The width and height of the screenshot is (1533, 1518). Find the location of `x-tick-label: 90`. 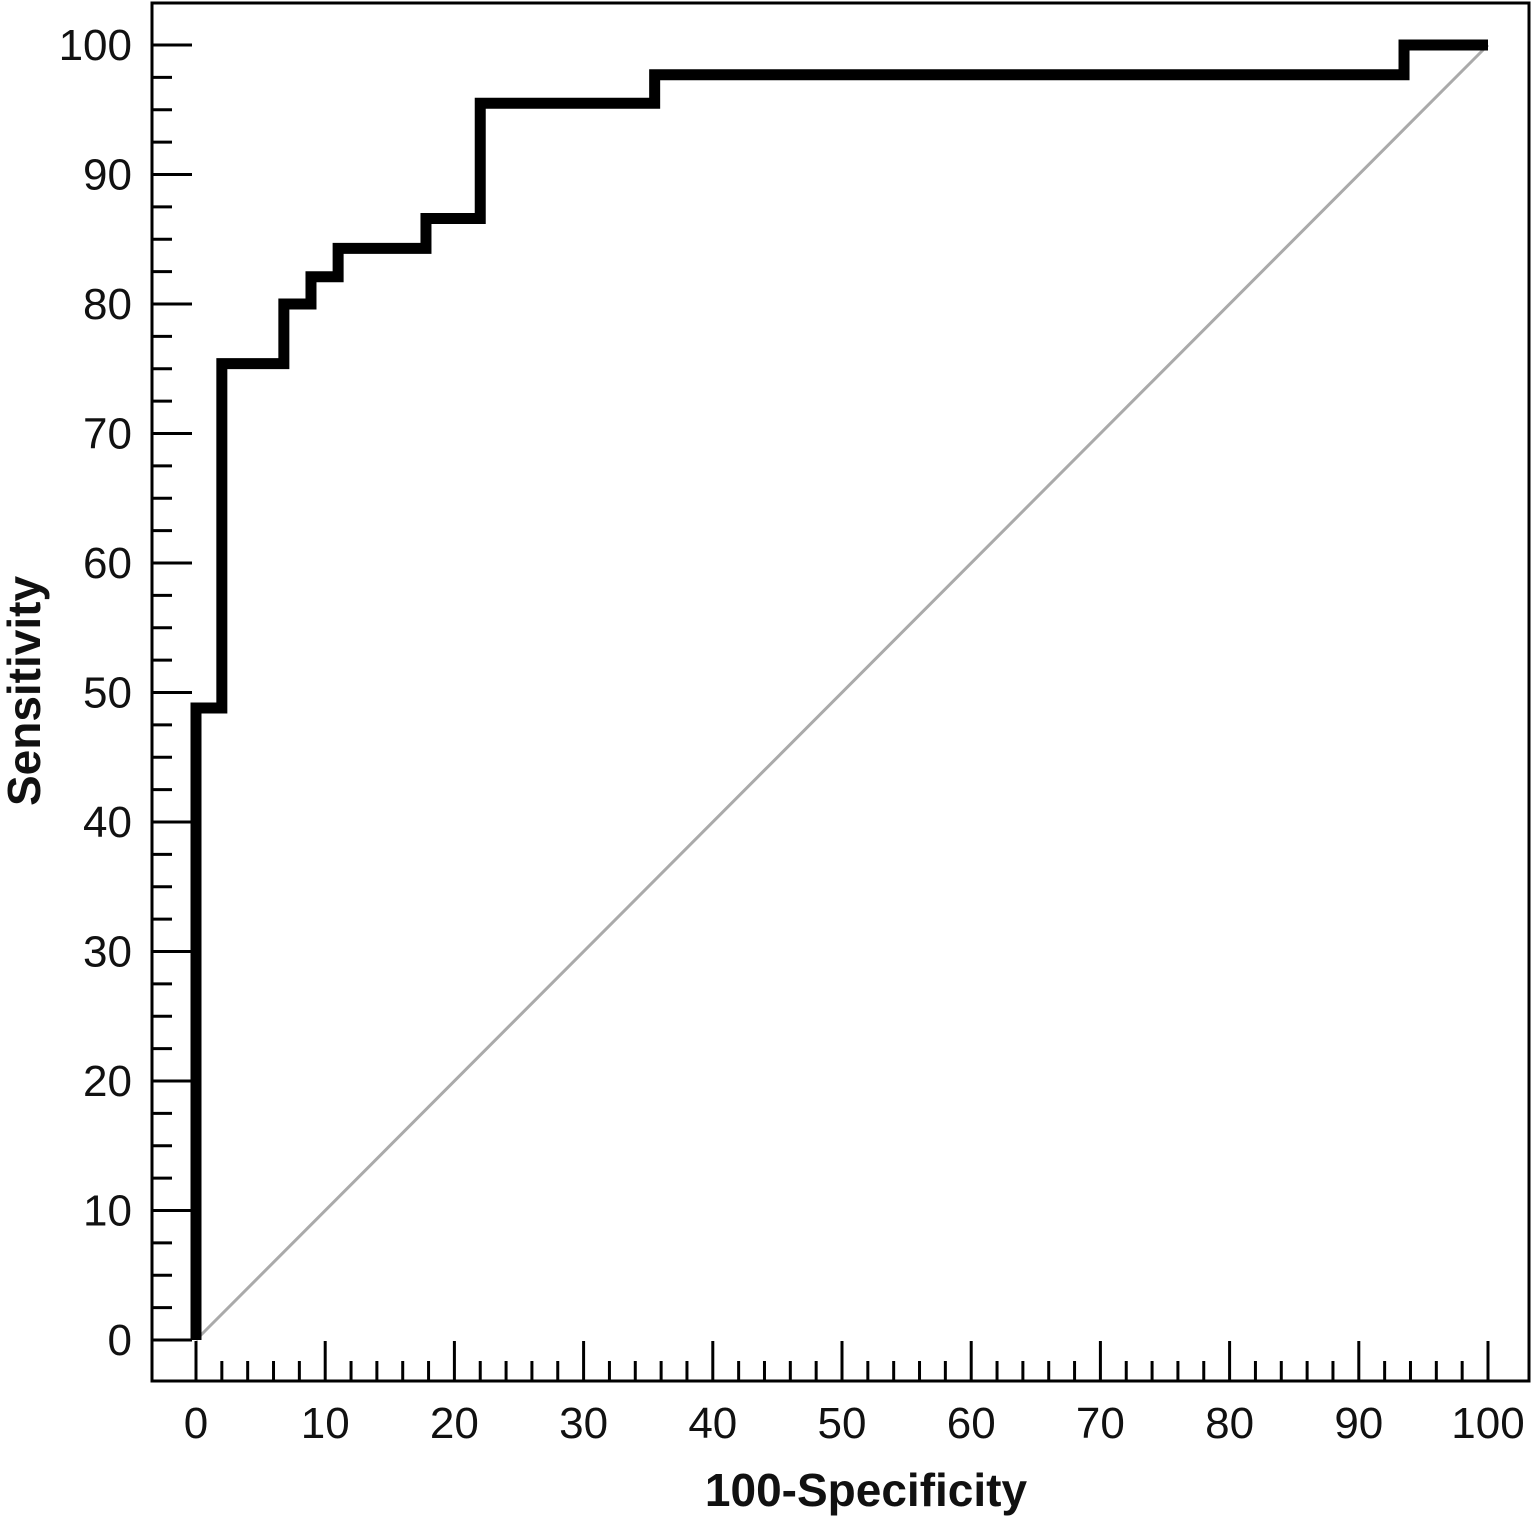

x-tick-label: 90 is located at coordinates (1358, 1423).